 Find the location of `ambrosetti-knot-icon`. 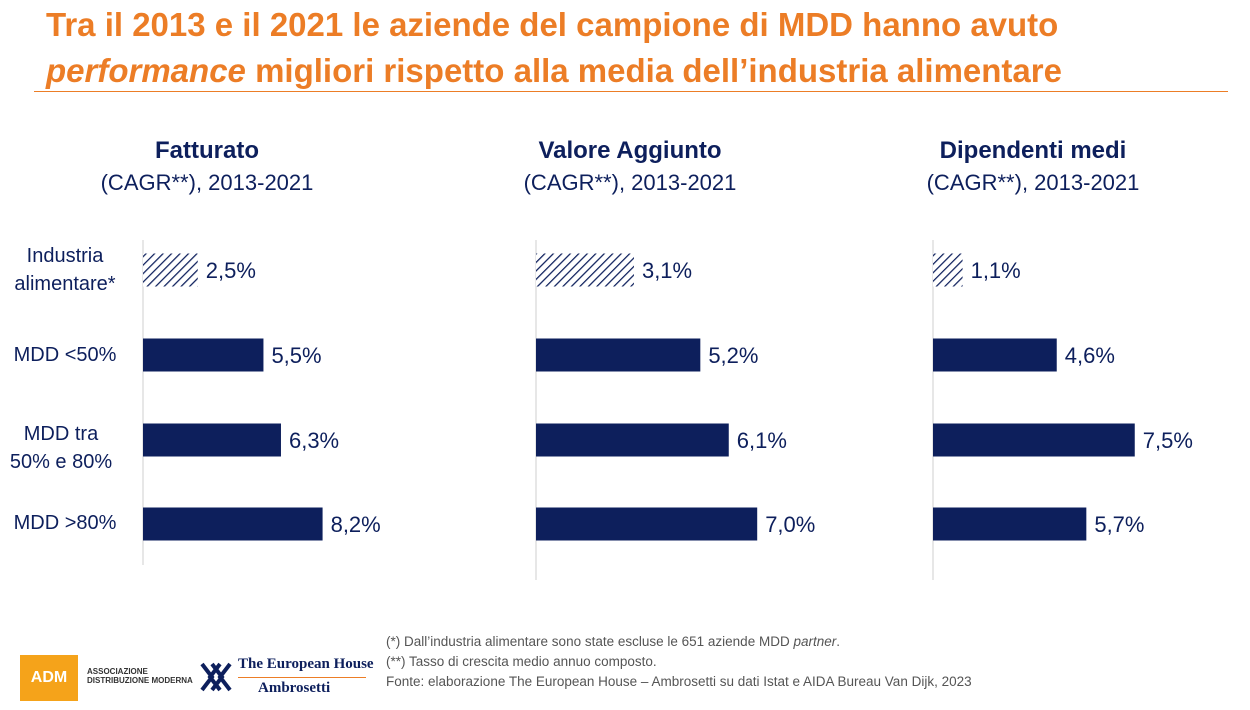

ambrosetti-knot-icon is located at coordinates (216, 677).